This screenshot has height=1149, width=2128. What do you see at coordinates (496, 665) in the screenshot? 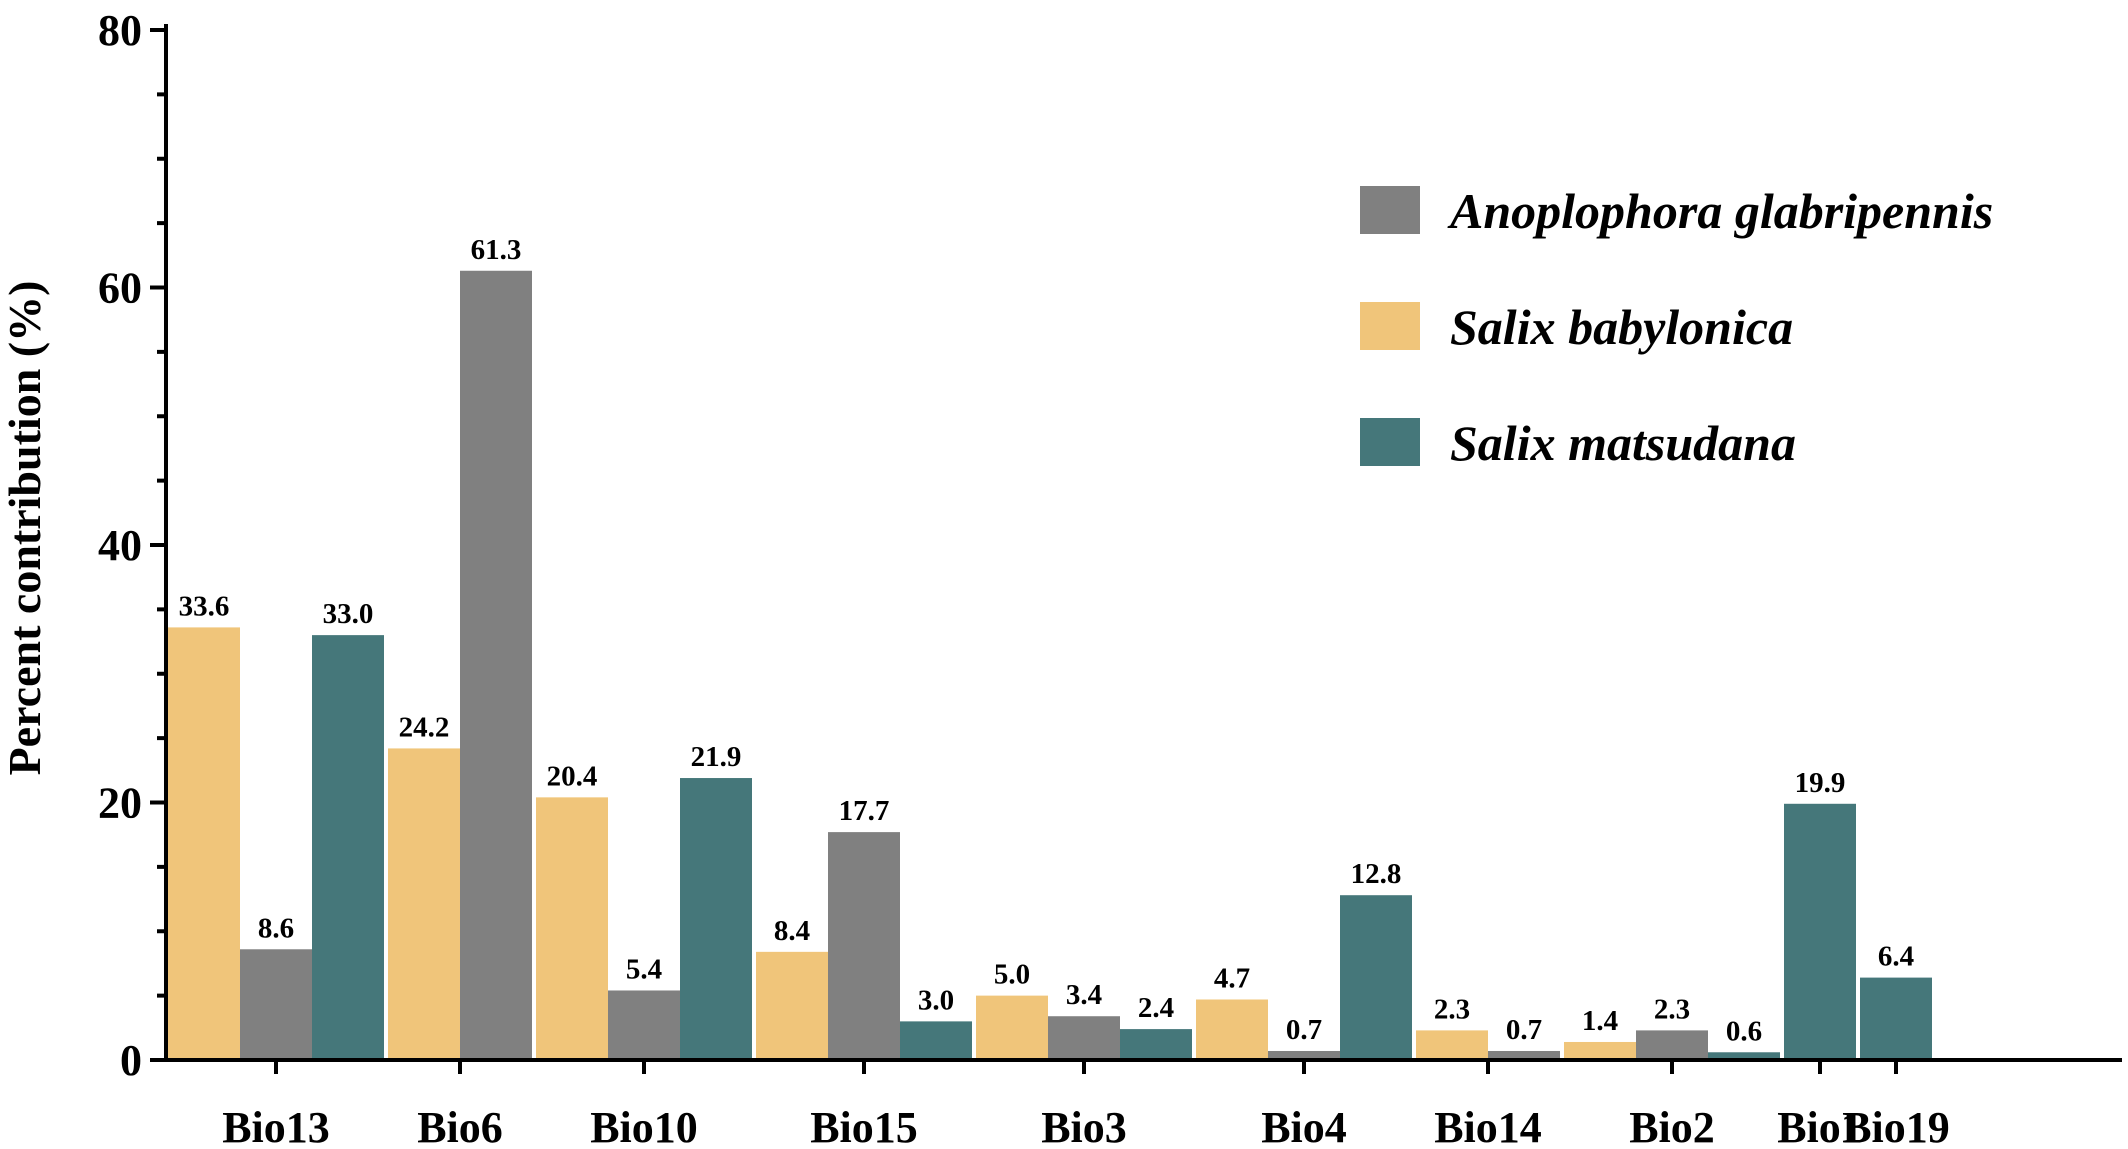
I see `bar-bio6-anoplophora-glabripennis` at bounding box center [496, 665].